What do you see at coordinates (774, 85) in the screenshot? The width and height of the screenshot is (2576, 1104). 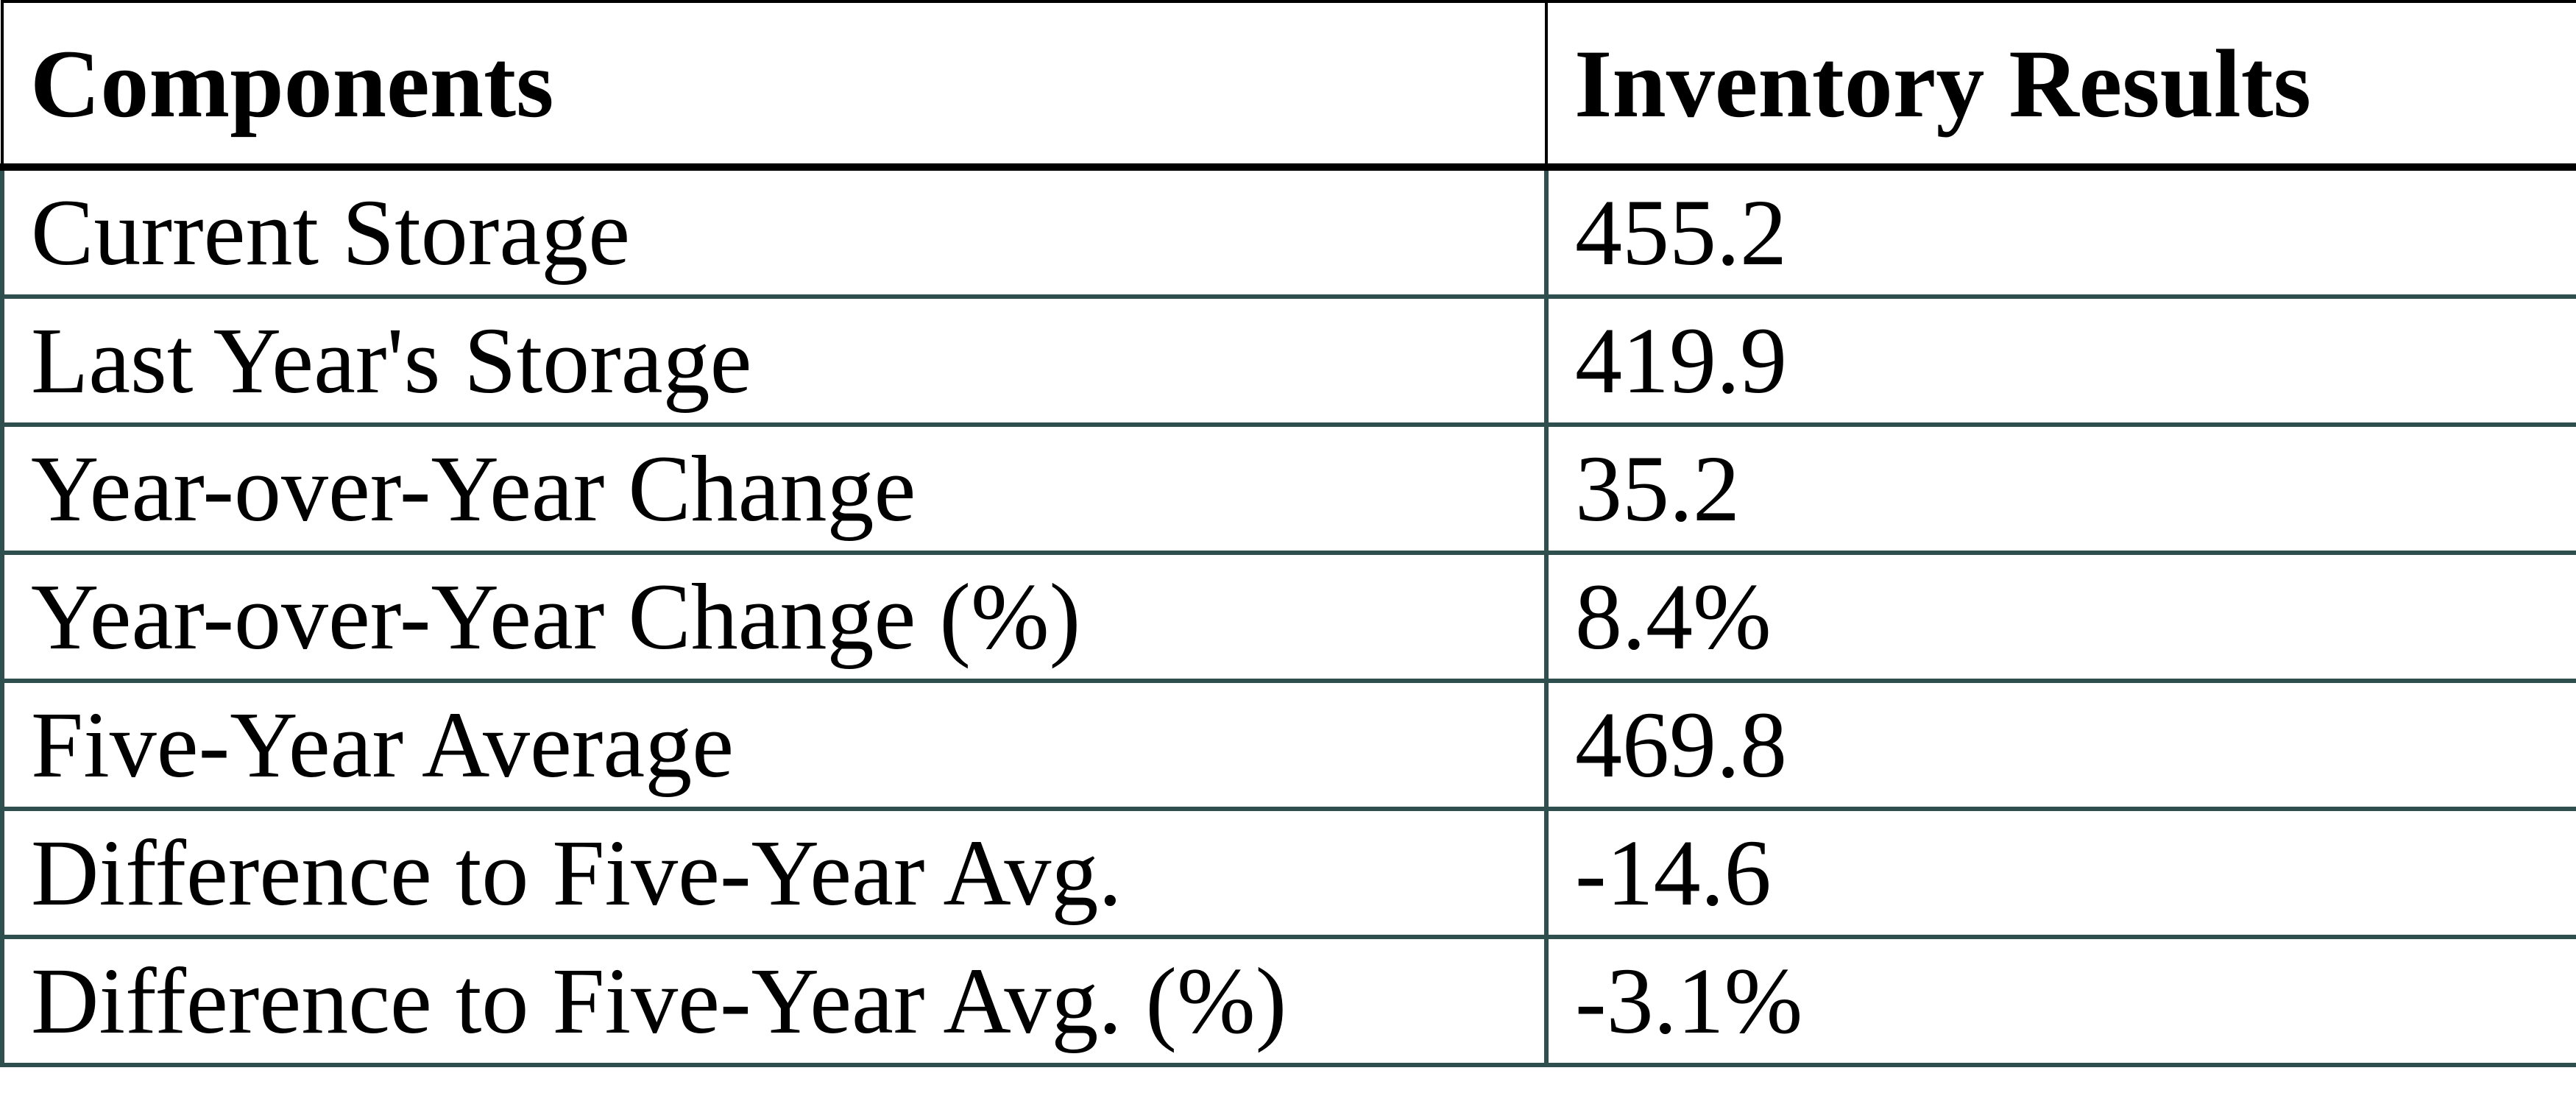 I see `header-cell-components: Components` at bounding box center [774, 85].